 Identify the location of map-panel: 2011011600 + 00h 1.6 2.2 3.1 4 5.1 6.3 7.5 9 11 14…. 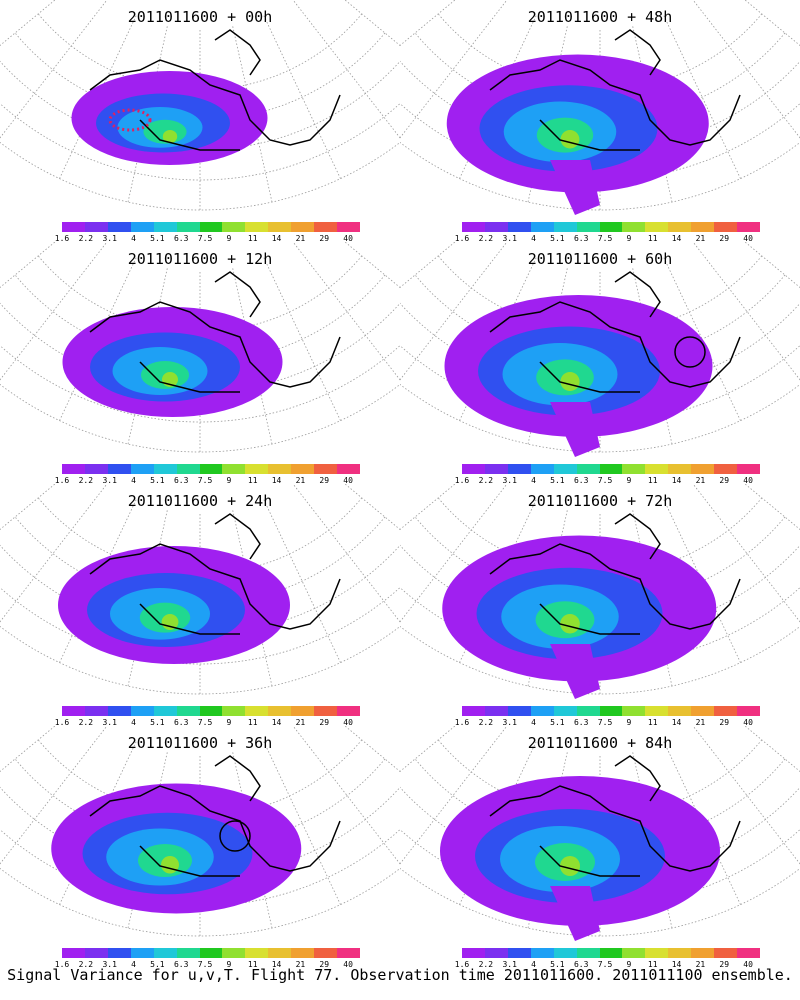
(200, 122).